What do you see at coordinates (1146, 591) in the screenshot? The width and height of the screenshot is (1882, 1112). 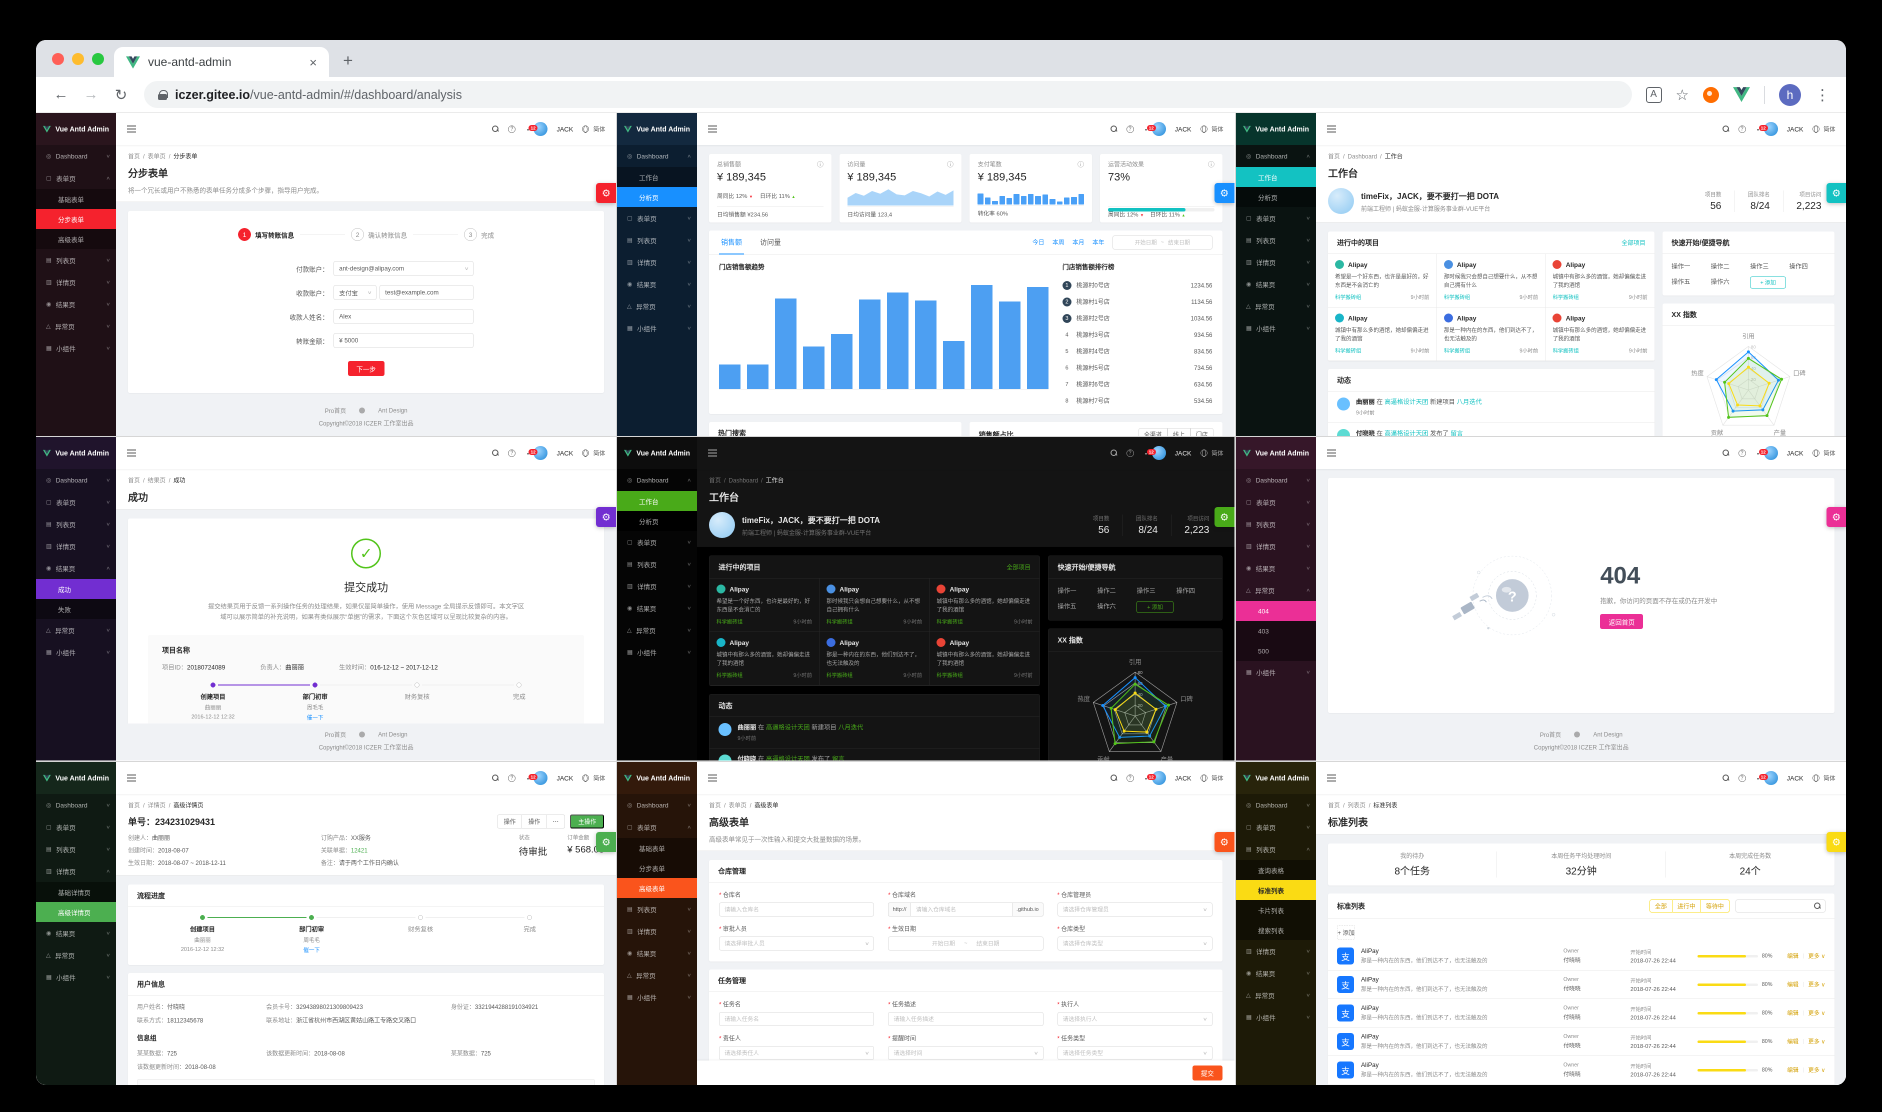 I see `quick-op-link: 操作三` at bounding box center [1146, 591].